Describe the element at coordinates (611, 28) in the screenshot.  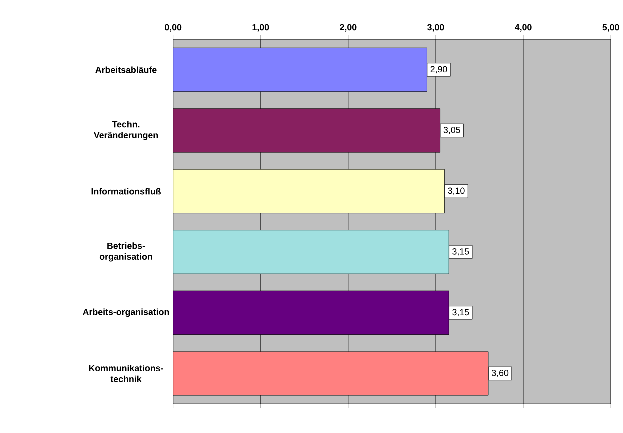
I see `x-tick-label: 5,00` at that location.